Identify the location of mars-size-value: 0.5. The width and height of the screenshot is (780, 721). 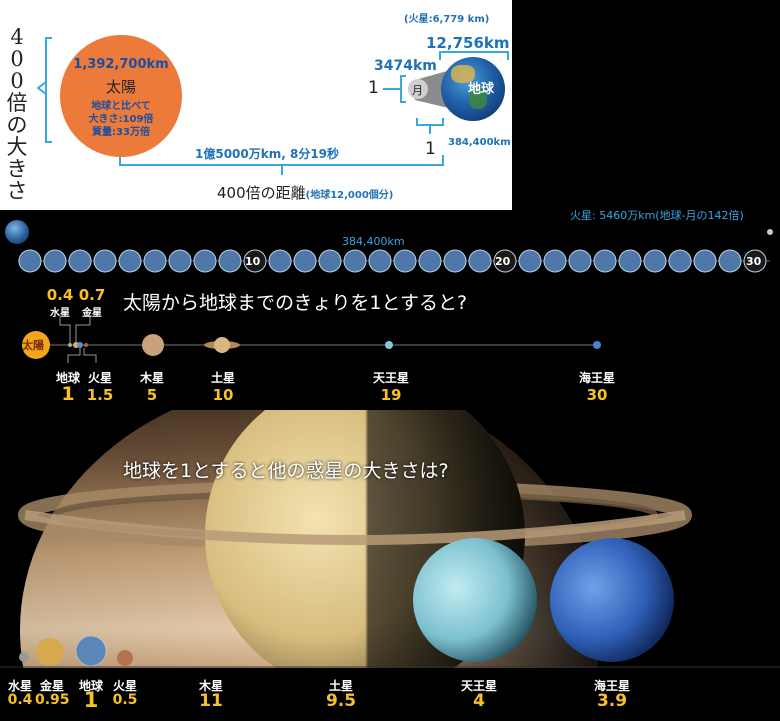
(125, 700).